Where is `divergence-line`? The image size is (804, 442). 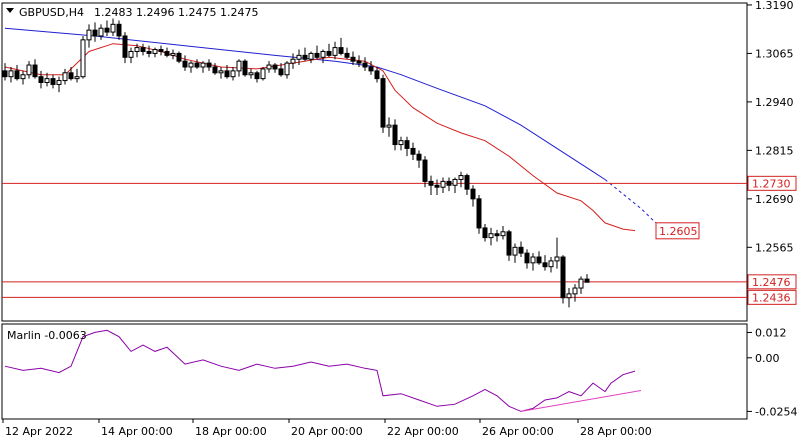
divergence-line is located at coordinates (581, 401).